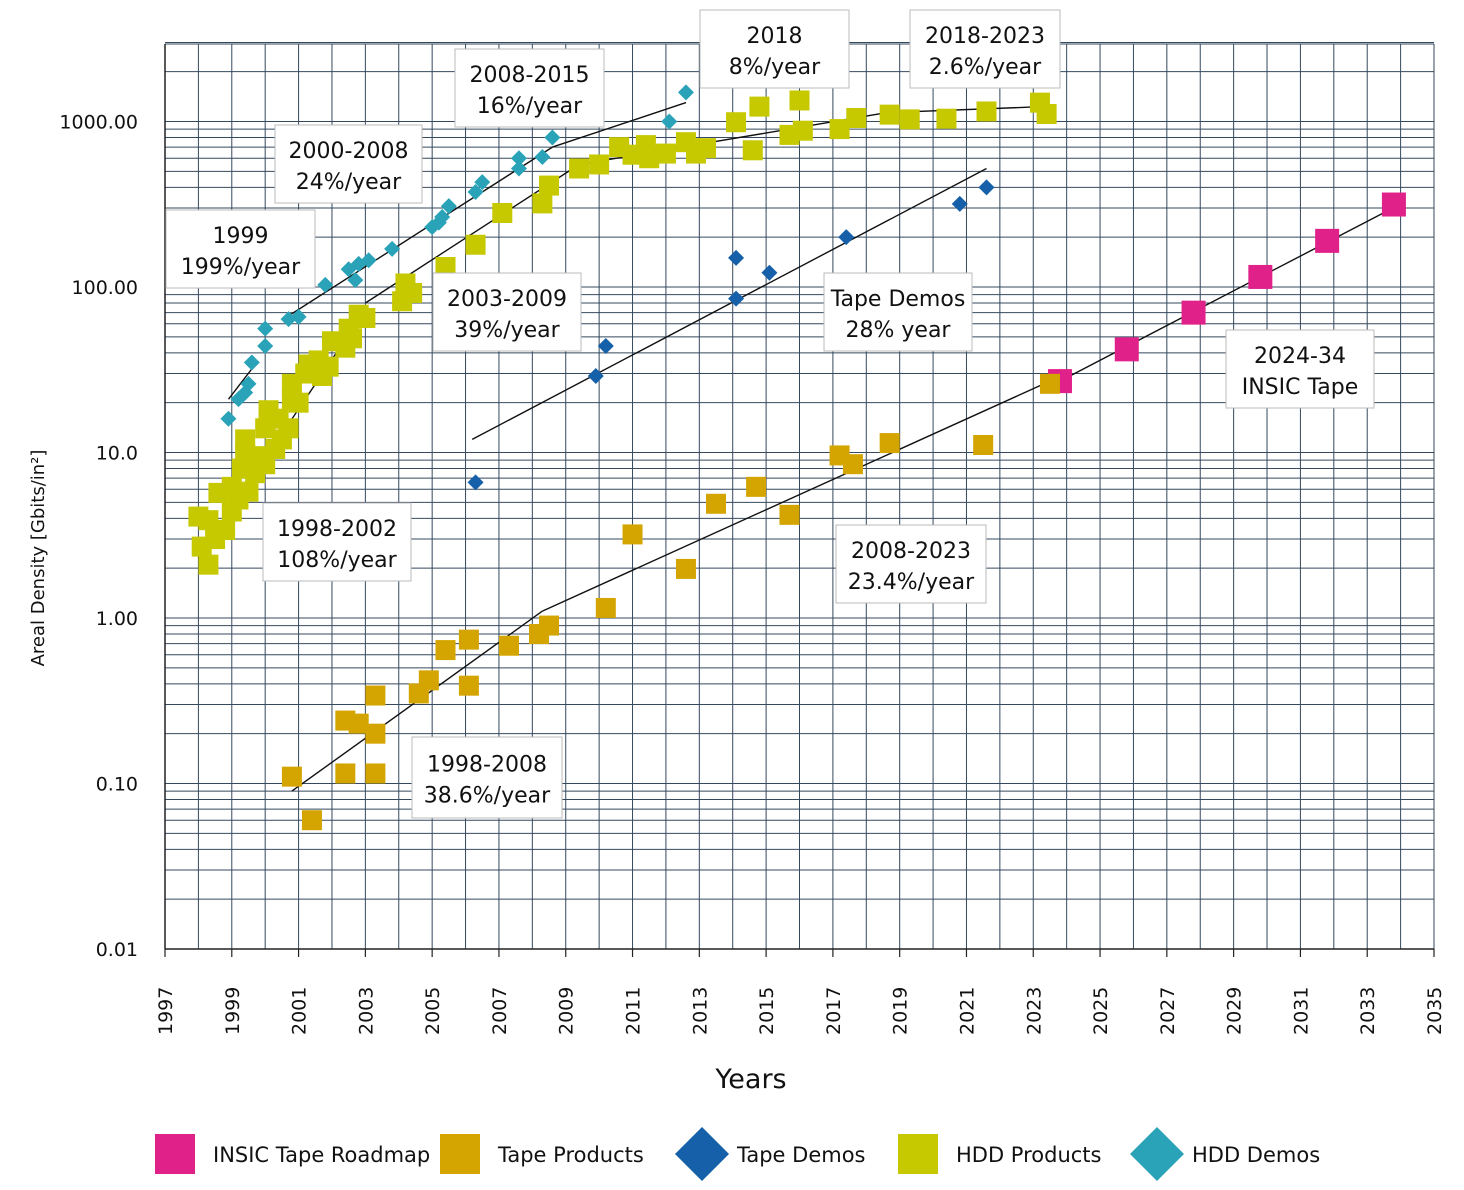  I want to click on annotation: Tape Demos 28% year, so click(898, 312).